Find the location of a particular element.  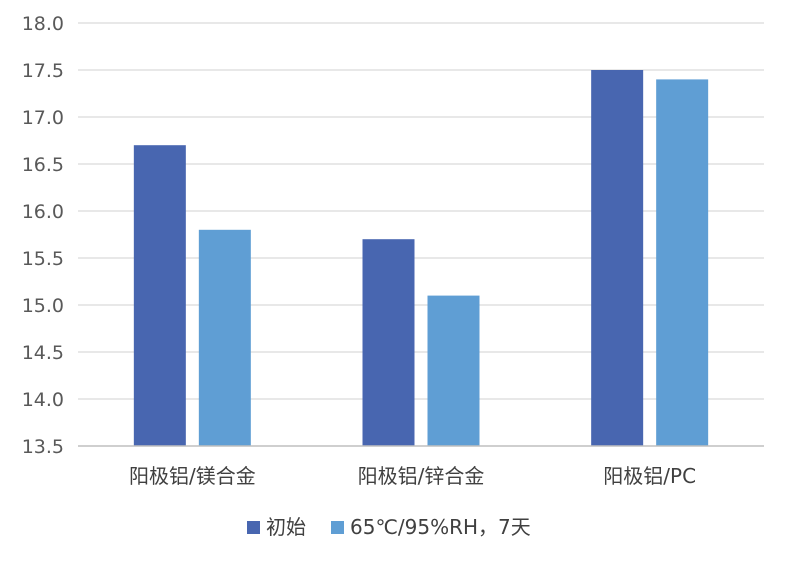

y-tick-label: 17.5 is located at coordinates (43, 71).